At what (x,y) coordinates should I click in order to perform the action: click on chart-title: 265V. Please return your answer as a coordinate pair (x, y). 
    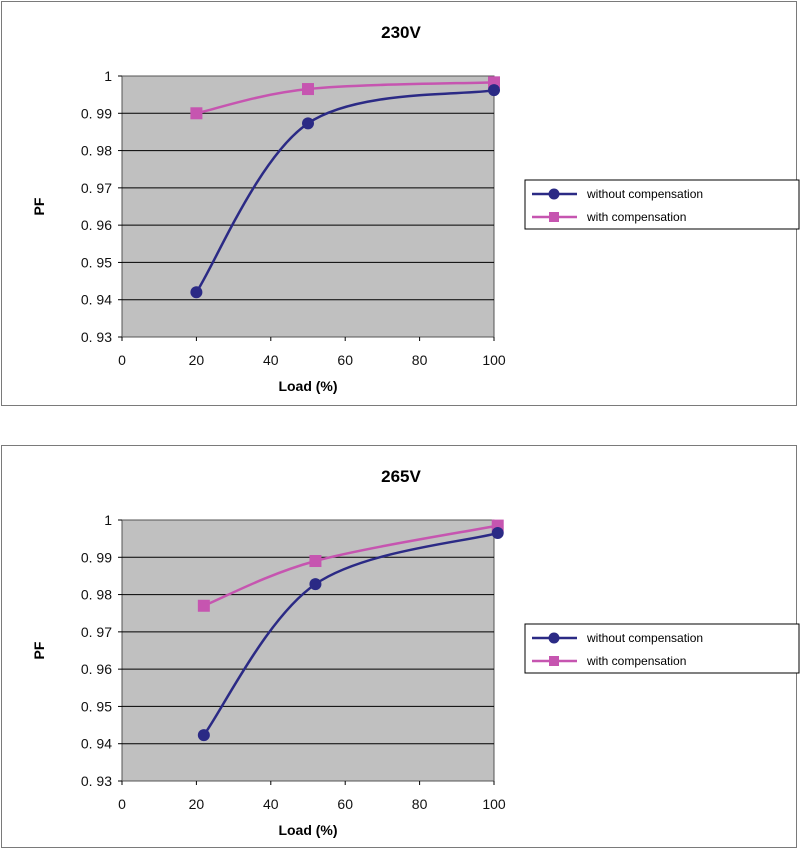
    Looking at the image, I should click on (401, 476).